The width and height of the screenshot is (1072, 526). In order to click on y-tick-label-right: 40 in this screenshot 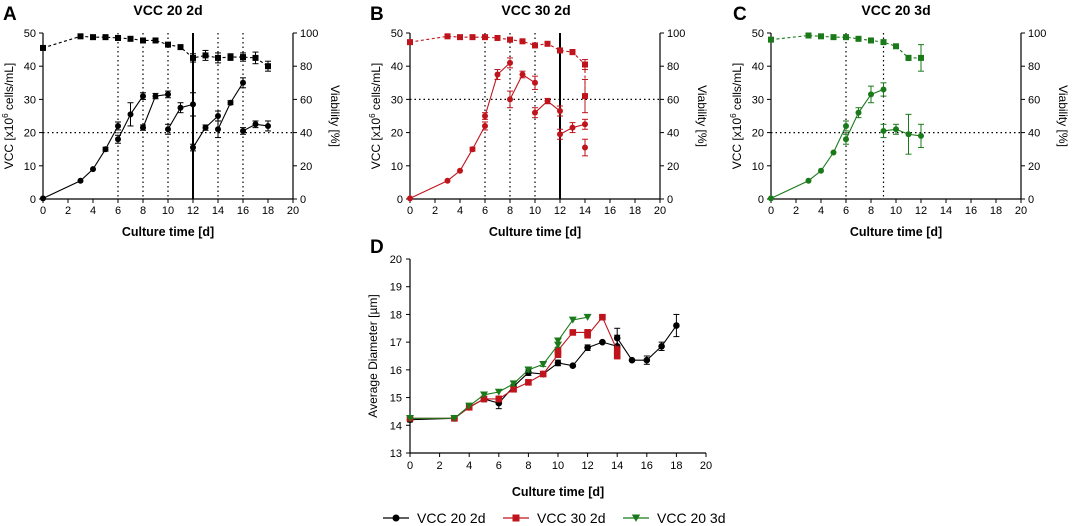, I will do `click(306, 134)`.